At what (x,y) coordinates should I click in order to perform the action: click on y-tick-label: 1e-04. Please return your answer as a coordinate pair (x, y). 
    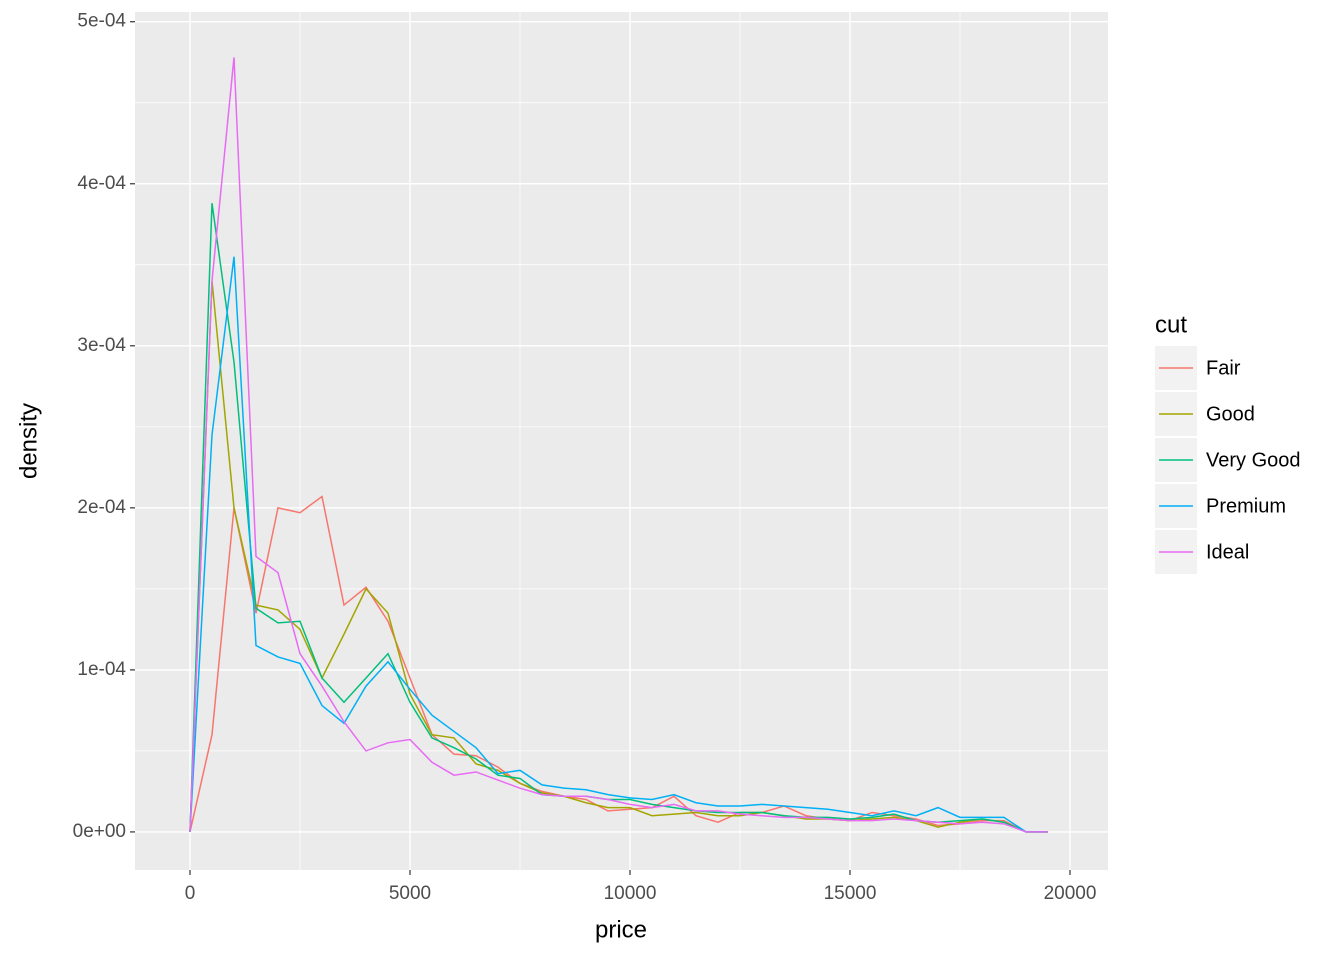
    Looking at the image, I should click on (101, 669).